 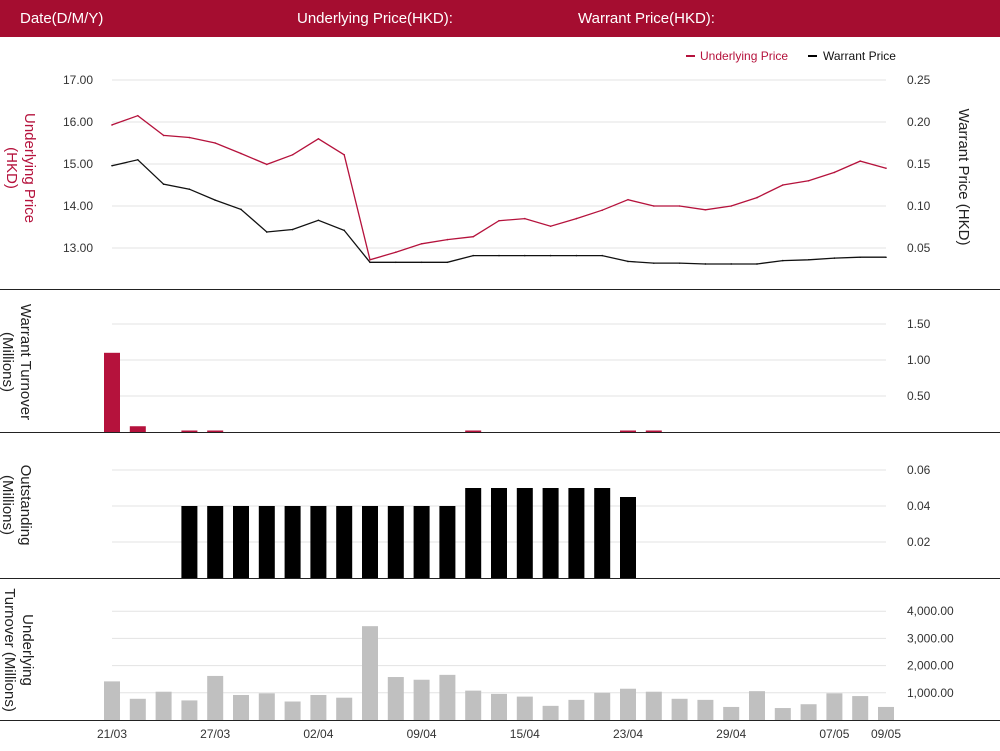 What do you see at coordinates (930, 693) in the screenshot?
I see `underlying-turnover-tick-label: 1,000.00` at bounding box center [930, 693].